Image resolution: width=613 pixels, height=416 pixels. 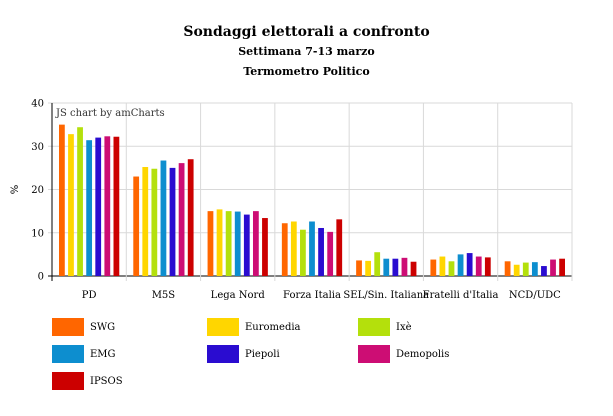 What do you see at coordinates (164, 295) in the screenshot?
I see `x-tick-label: M5S` at bounding box center [164, 295].